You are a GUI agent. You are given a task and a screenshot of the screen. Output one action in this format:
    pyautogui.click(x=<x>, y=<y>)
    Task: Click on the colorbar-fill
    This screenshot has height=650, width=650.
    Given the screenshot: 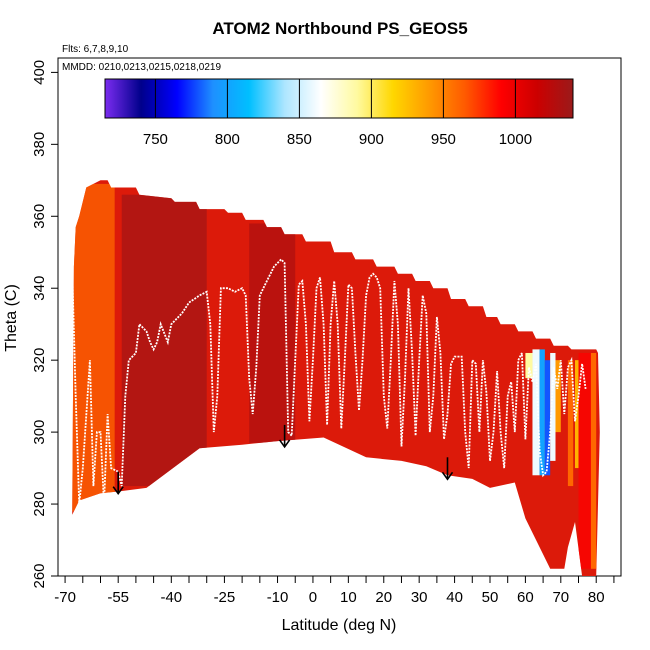 What is the action you would take?
    pyautogui.click(x=339, y=98)
    